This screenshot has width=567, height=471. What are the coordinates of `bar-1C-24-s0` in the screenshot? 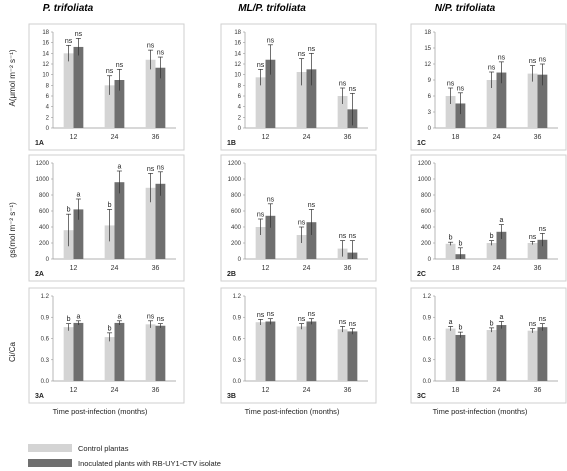 It's located at (491, 104).